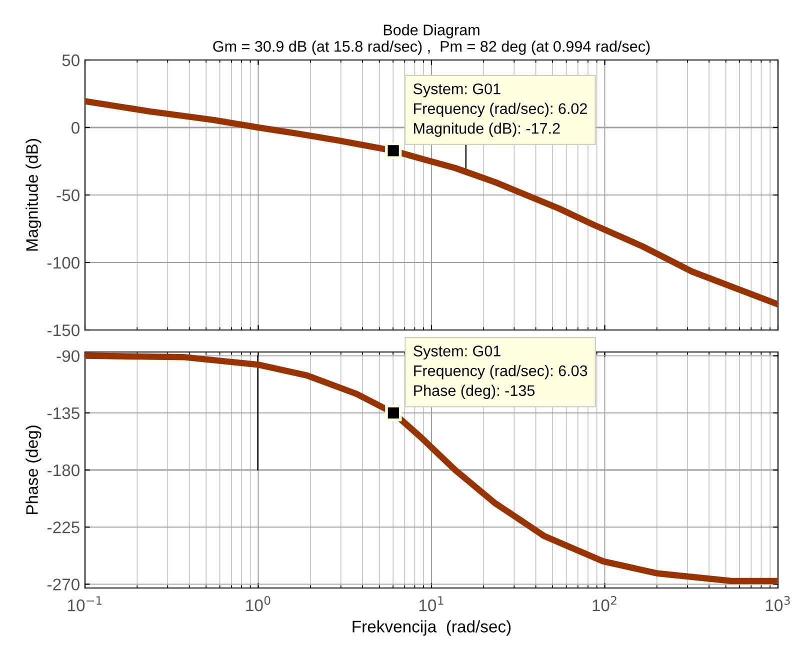  What do you see at coordinates (604, 604) in the screenshot?
I see `x-tick-label: 10$^{2}$` at bounding box center [604, 604].